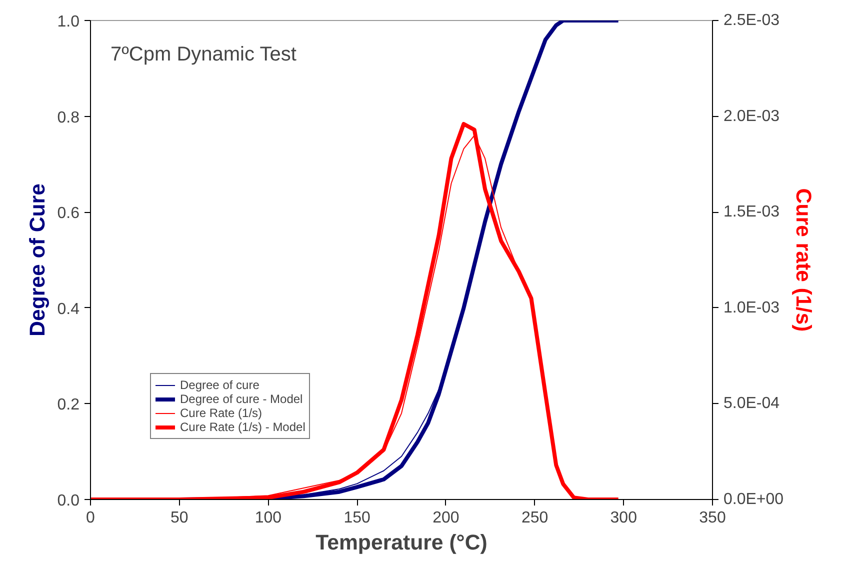  What do you see at coordinates (221, 413) in the screenshot?
I see `legend-label: Cure Rate (1/s)` at bounding box center [221, 413].